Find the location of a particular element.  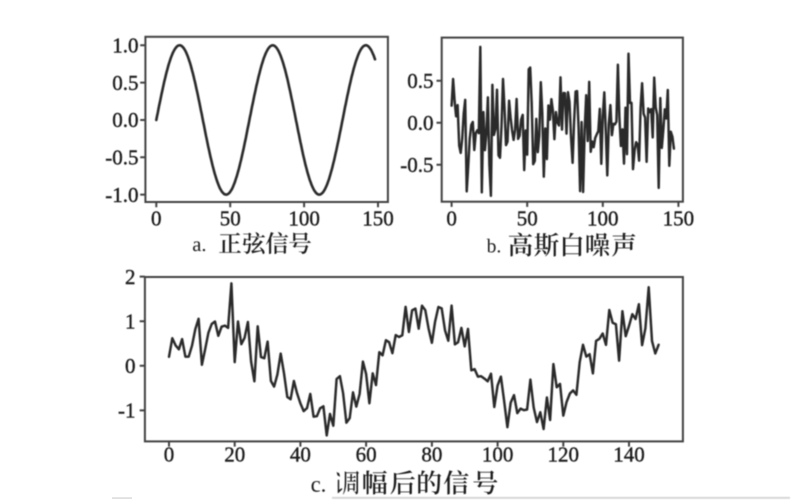

svg-text: -1 is located at coordinates (127, 411).